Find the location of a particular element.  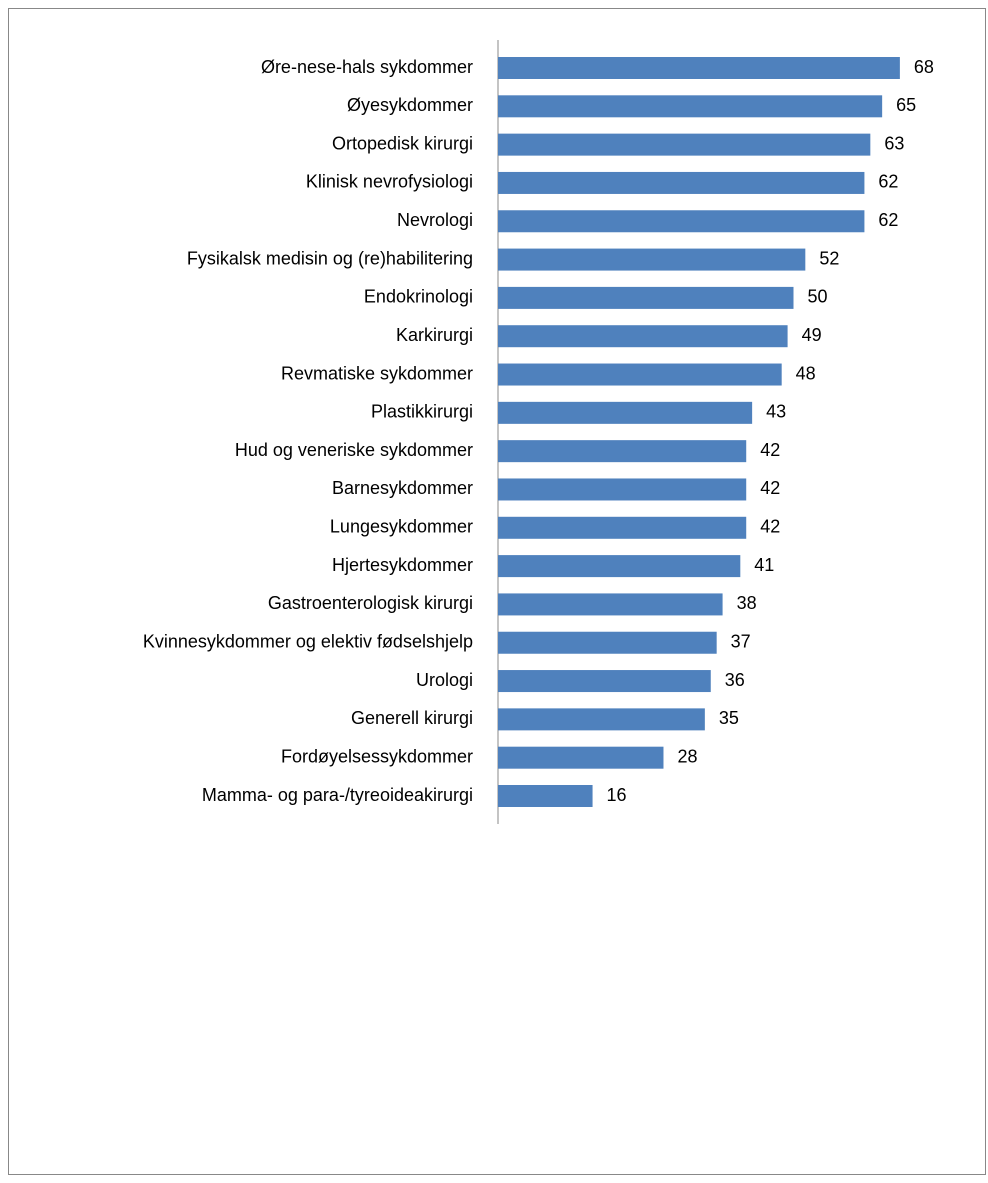

data-label: 68 is located at coordinates (924, 67).